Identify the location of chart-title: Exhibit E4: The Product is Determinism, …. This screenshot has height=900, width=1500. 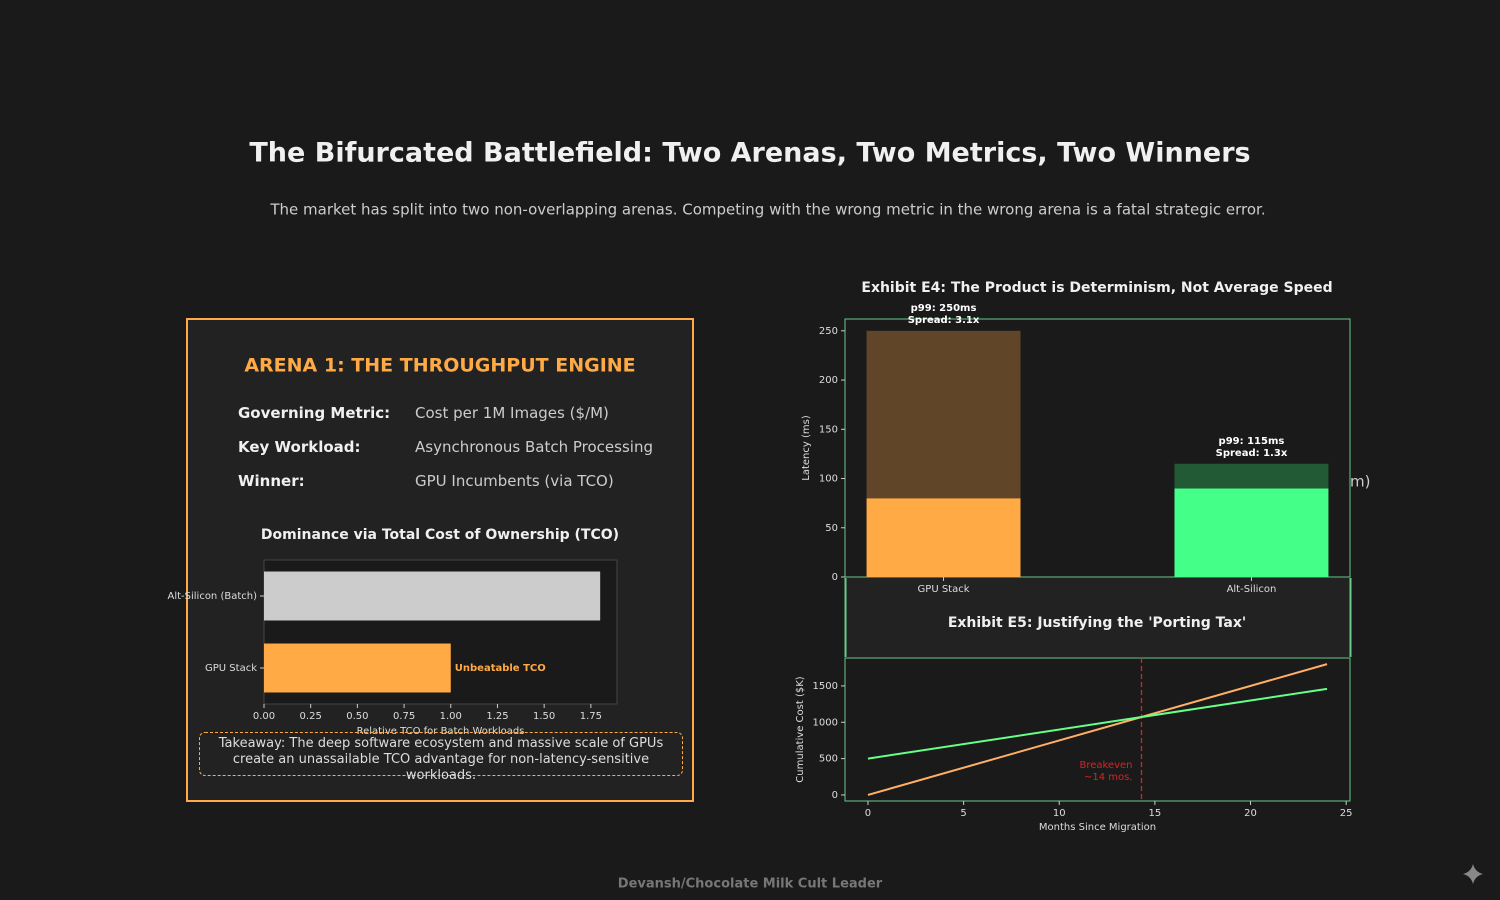
(1096, 288).